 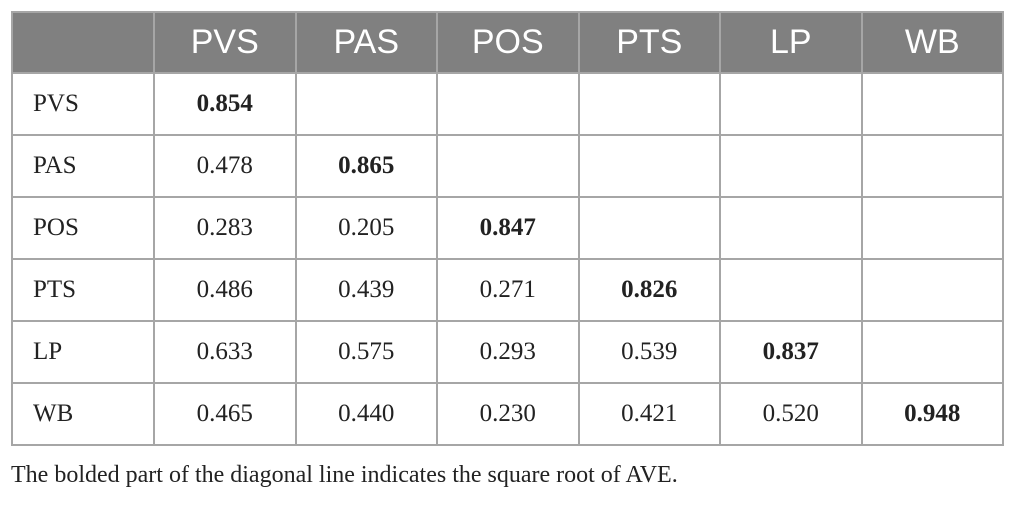 What do you see at coordinates (791, 414) in the screenshot?
I see `table-cell: 0.520` at bounding box center [791, 414].